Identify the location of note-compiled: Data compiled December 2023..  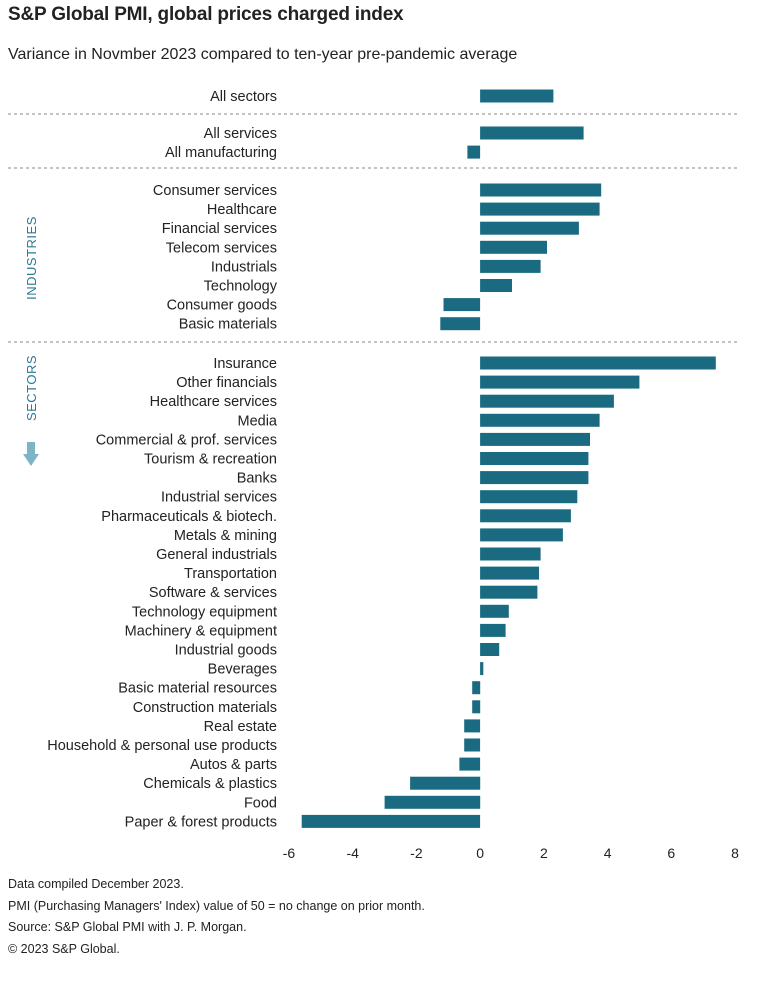
(96, 884).